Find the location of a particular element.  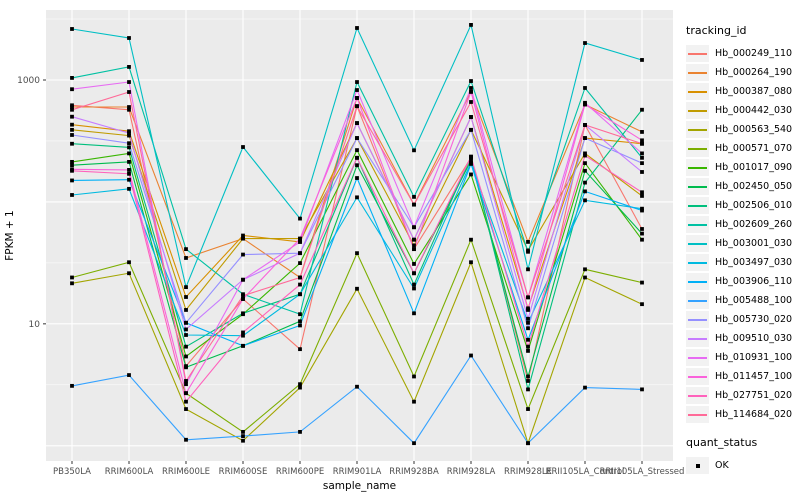

legend-item-Hb_114684_020: Hb_114684_020 is located at coordinates (742, 414).